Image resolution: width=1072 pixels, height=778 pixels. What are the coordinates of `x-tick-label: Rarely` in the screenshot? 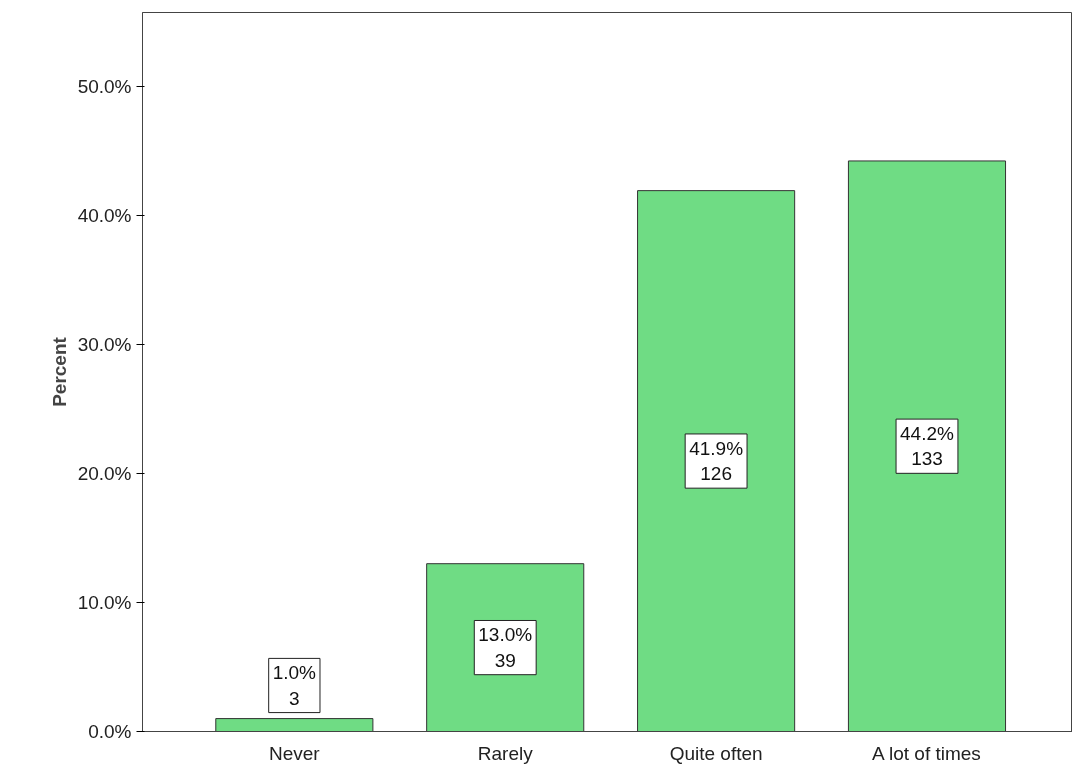 It's located at (505, 753).